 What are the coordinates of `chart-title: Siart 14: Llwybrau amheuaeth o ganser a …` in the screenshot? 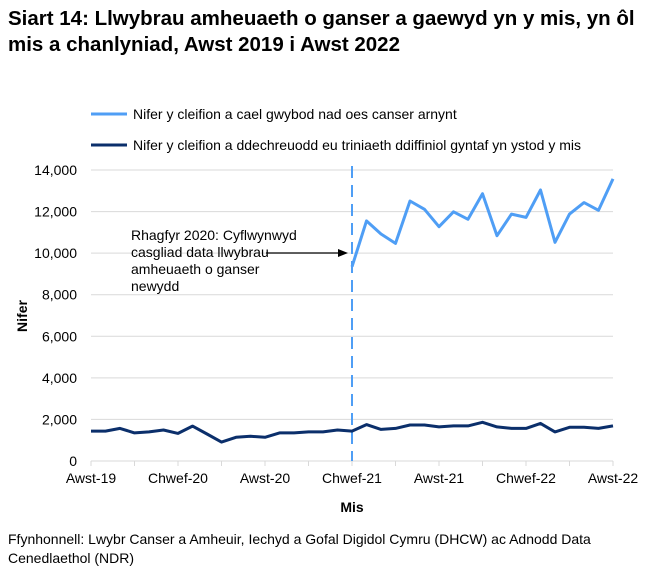 It's located at (321, 31).